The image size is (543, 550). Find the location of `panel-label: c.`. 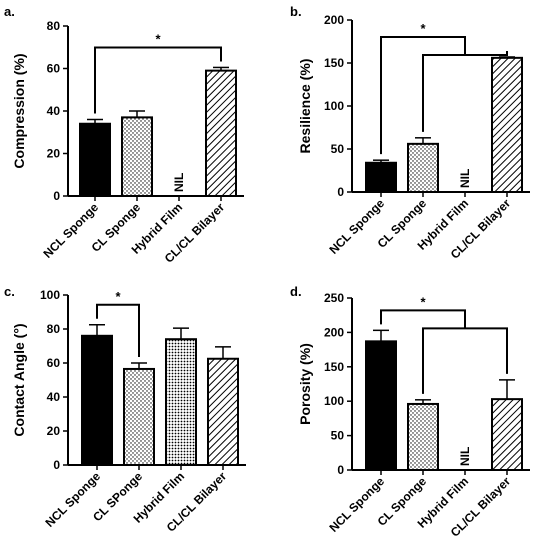

panel-label: c. is located at coordinates (9, 291).